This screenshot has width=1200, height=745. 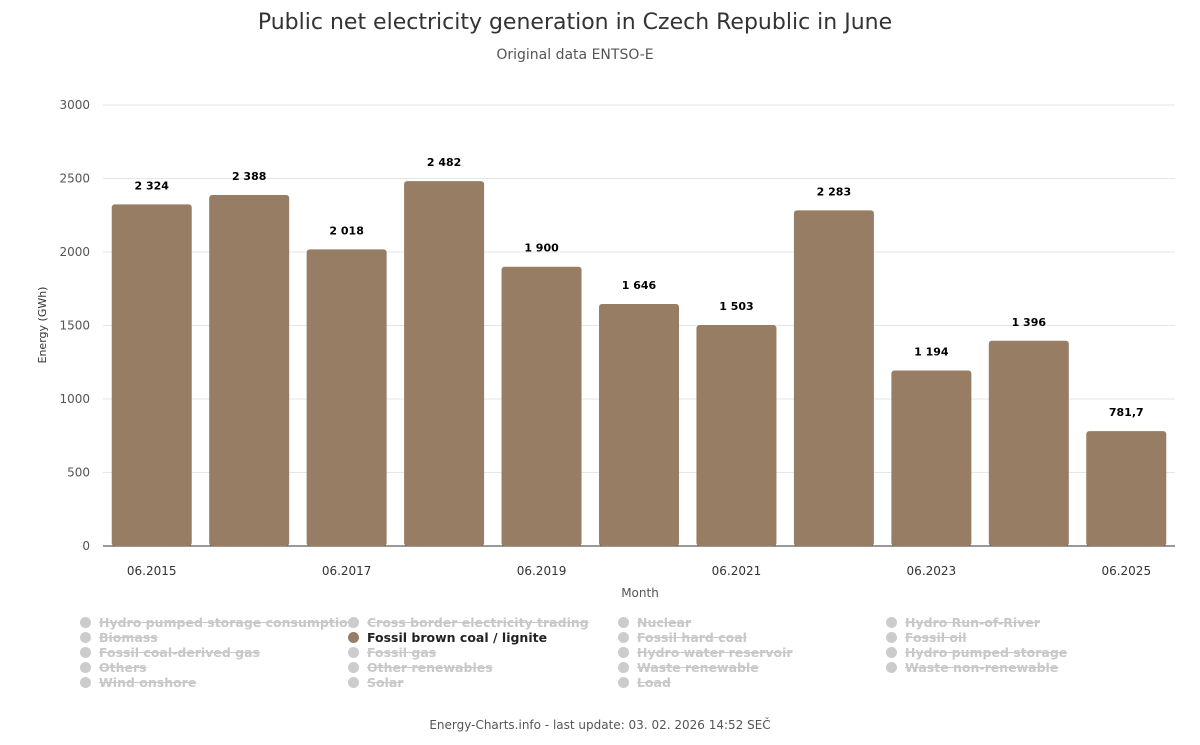 I want to click on data-label: 2 324, so click(x=152, y=185).